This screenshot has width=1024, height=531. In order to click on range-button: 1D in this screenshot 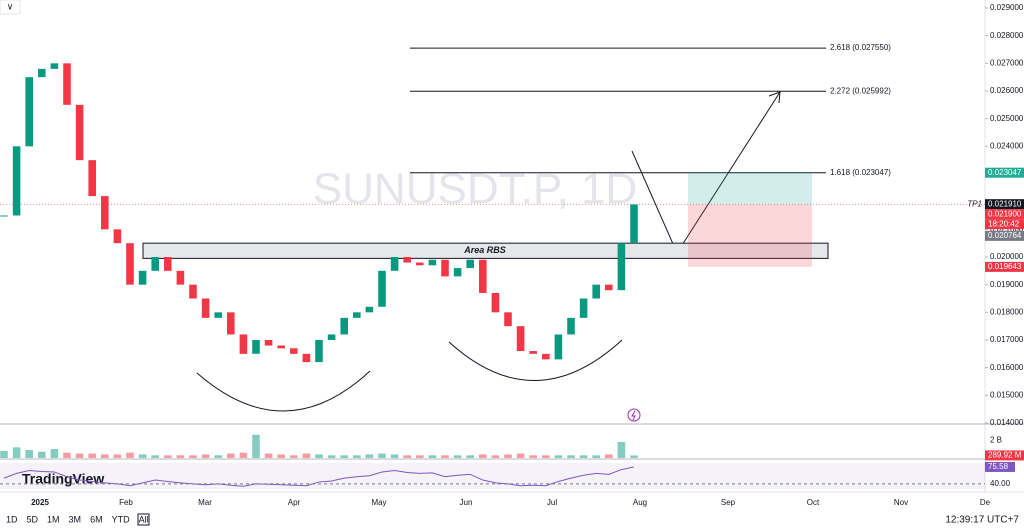, I will do `click(12, 519)`.